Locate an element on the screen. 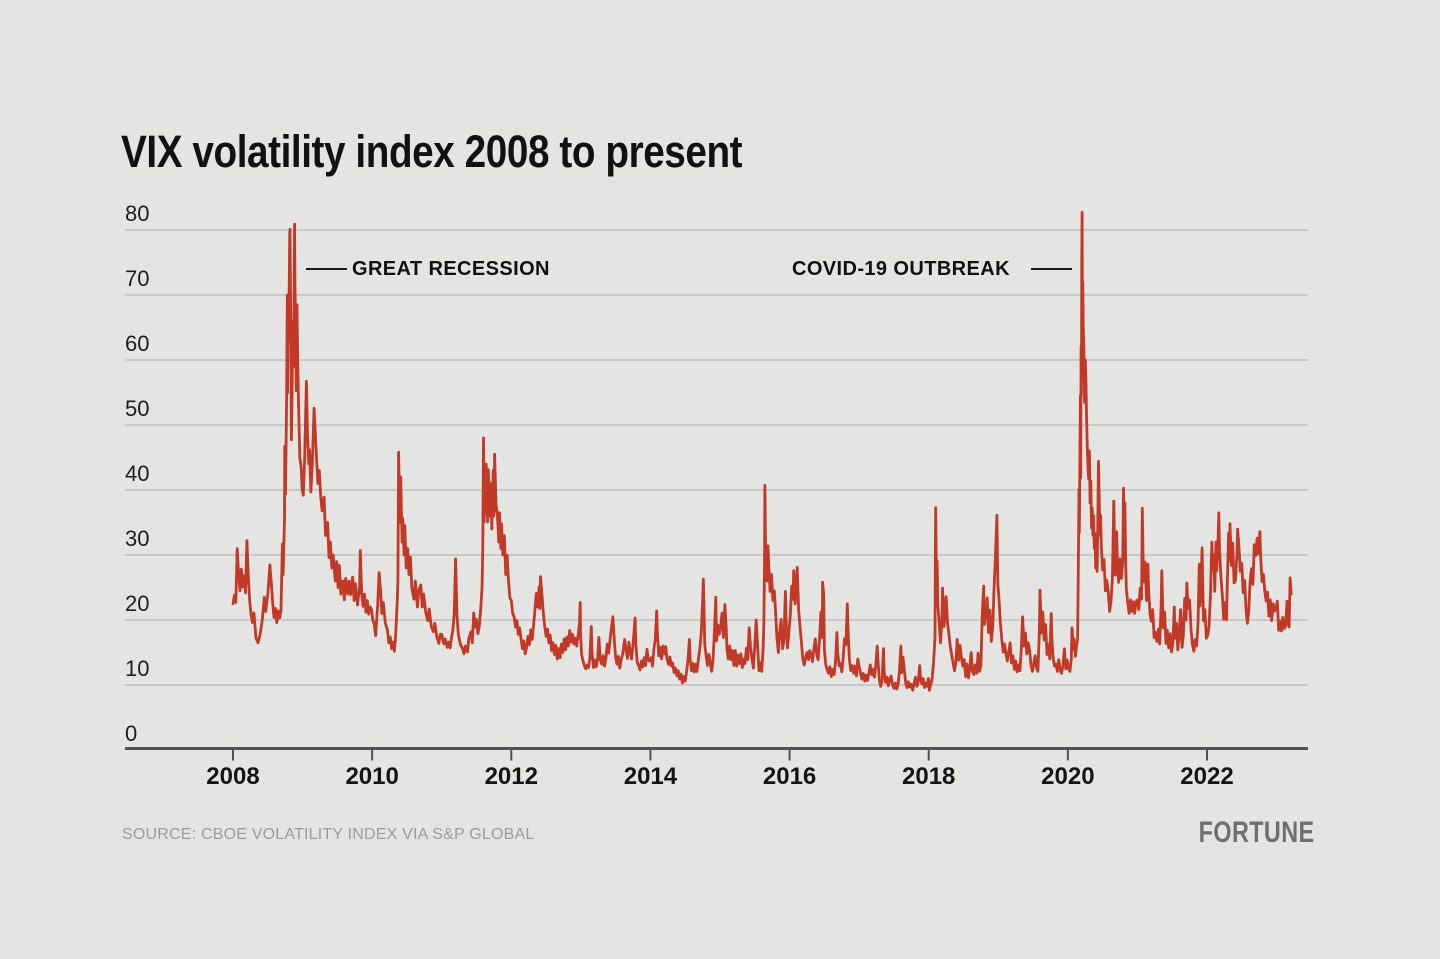 The width and height of the screenshot is (1440, 959). x-axis-label: 2020 is located at coordinates (1067, 776).